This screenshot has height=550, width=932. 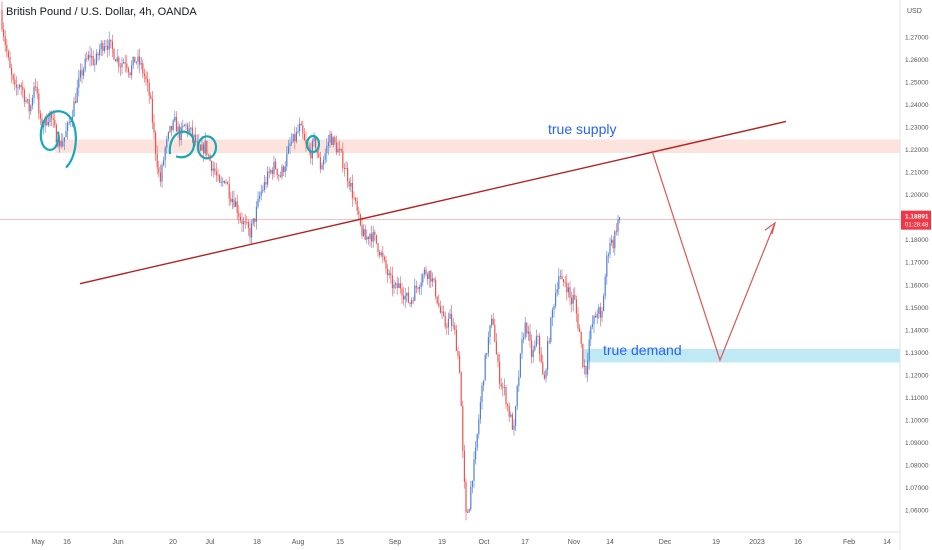 What do you see at coordinates (917, 38) in the screenshot?
I see `price-tick-label: 1.27000` at bounding box center [917, 38].